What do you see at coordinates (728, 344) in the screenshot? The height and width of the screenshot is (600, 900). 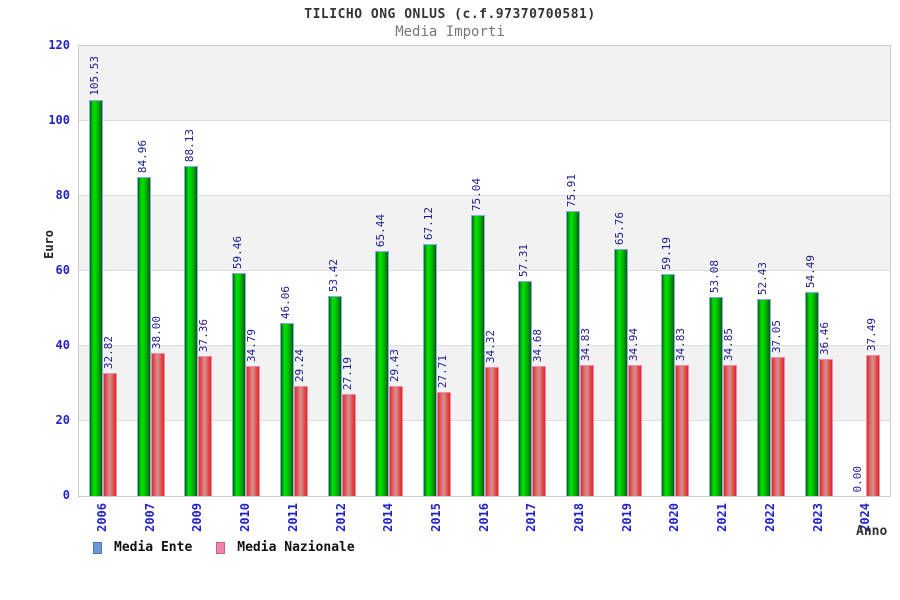 I see `red-bar-value-label: 34.85` at bounding box center [728, 344].